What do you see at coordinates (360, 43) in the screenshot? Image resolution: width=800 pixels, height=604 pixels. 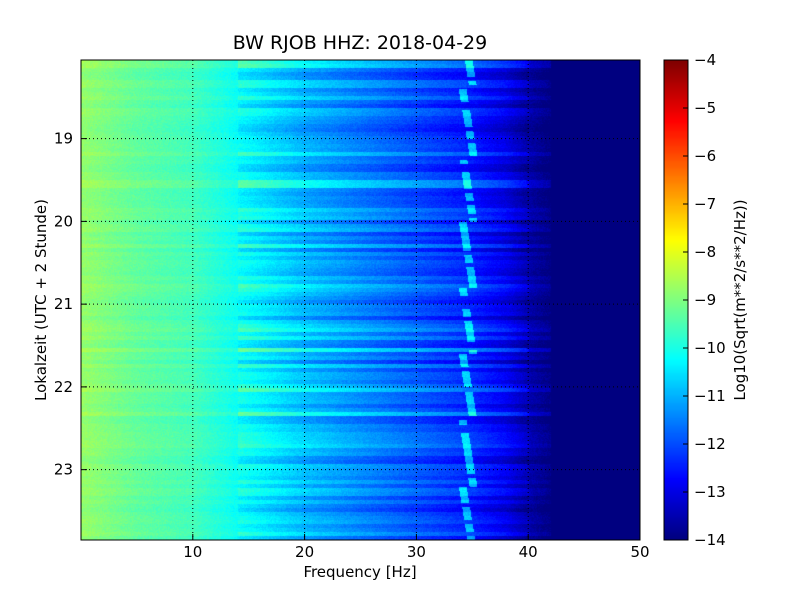 I see `chart-title: BW RJOB HHZ: 2018-04-29` at bounding box center [360, 43].